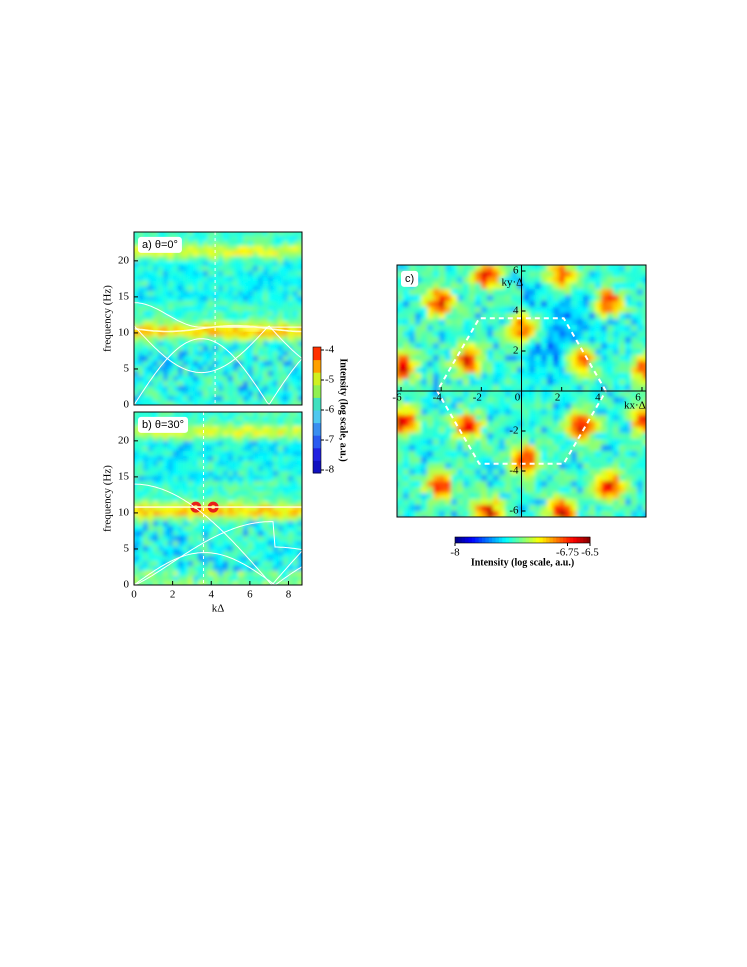  What do you see at coordinates (438, 398) in the screenshot?
I see `x-tick-label: -4` at bounding box center [438, 398].